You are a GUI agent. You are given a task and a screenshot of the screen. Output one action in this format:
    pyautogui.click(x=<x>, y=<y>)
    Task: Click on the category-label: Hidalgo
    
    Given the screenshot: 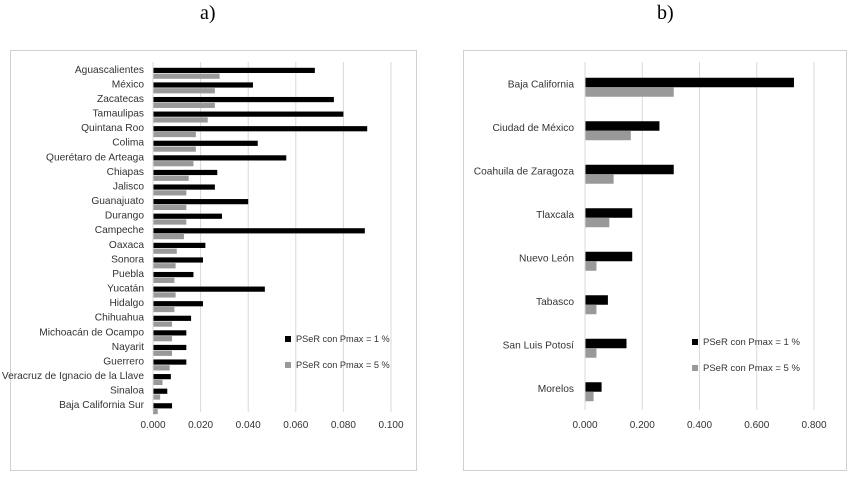 What is the action you would take?
    pyautogui.click(x=126, y=303)
    